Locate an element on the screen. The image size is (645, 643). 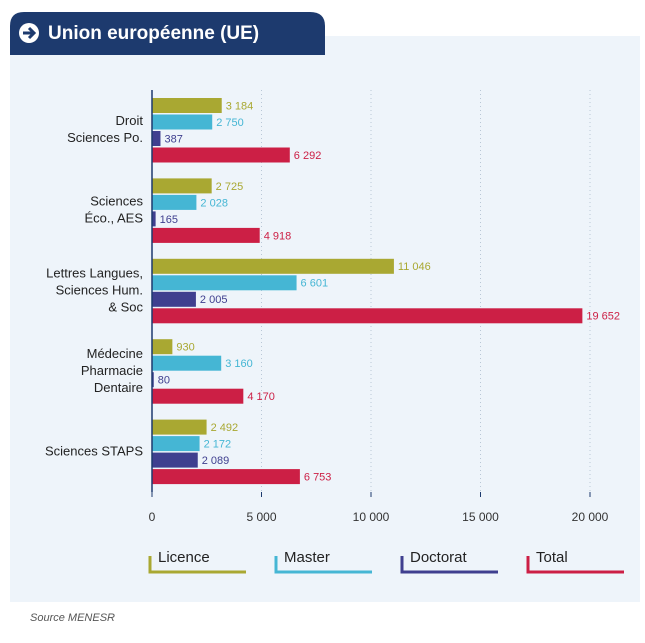
y-tick-label: Droit is located at coordinates (130, 120).